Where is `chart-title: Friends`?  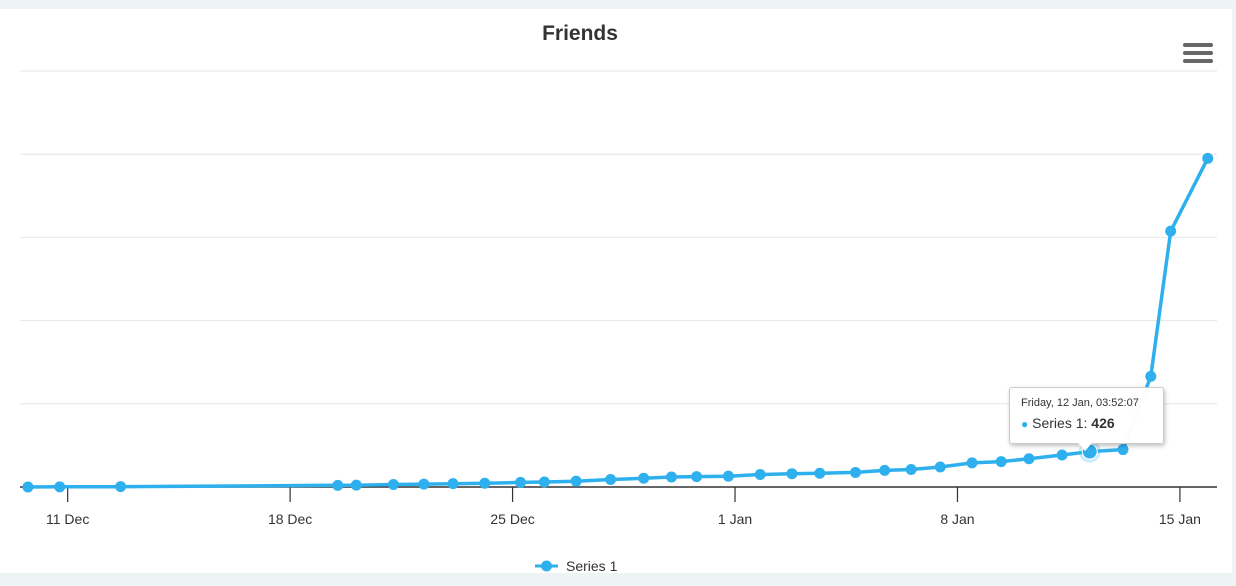 chart-title: Friends is located at coordinates (580, 33).